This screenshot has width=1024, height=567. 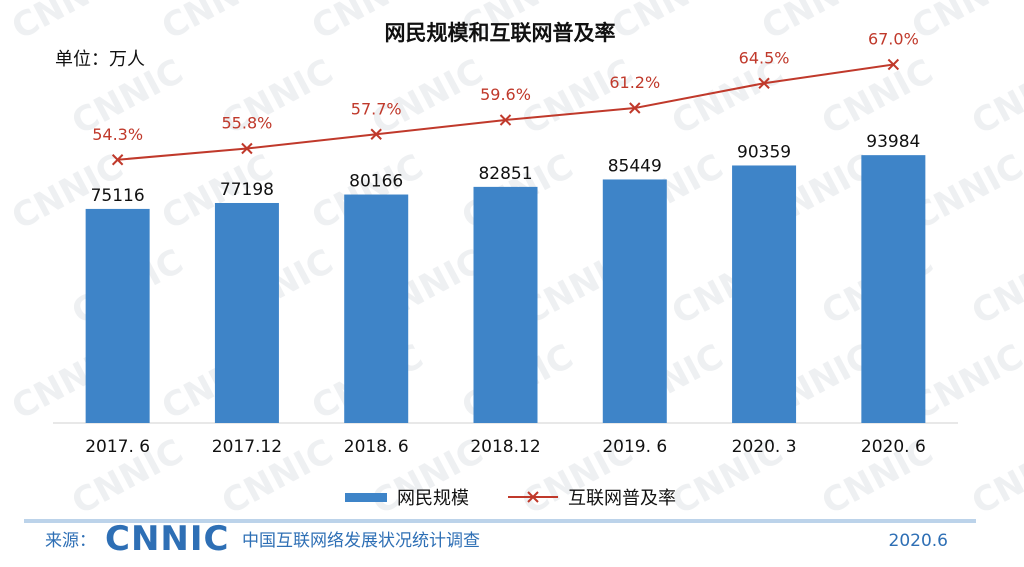 I want to click on bar-value-label-6: 93984, so click(x=893, y=142).